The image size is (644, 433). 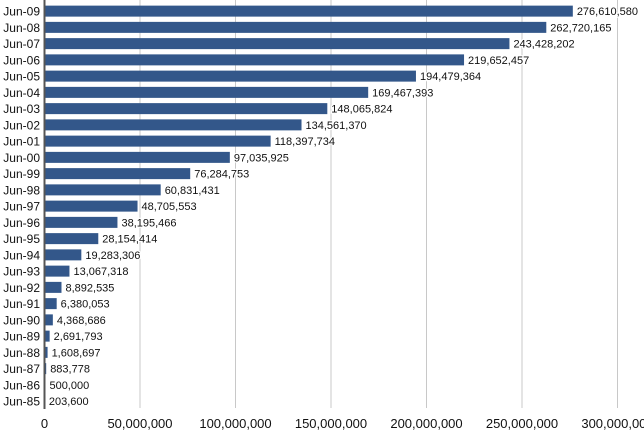 What do you see at coordinates (21, 239) in the screenshot?
I see `y-tick-label: Jun-95` at bounding box center [21, 239].